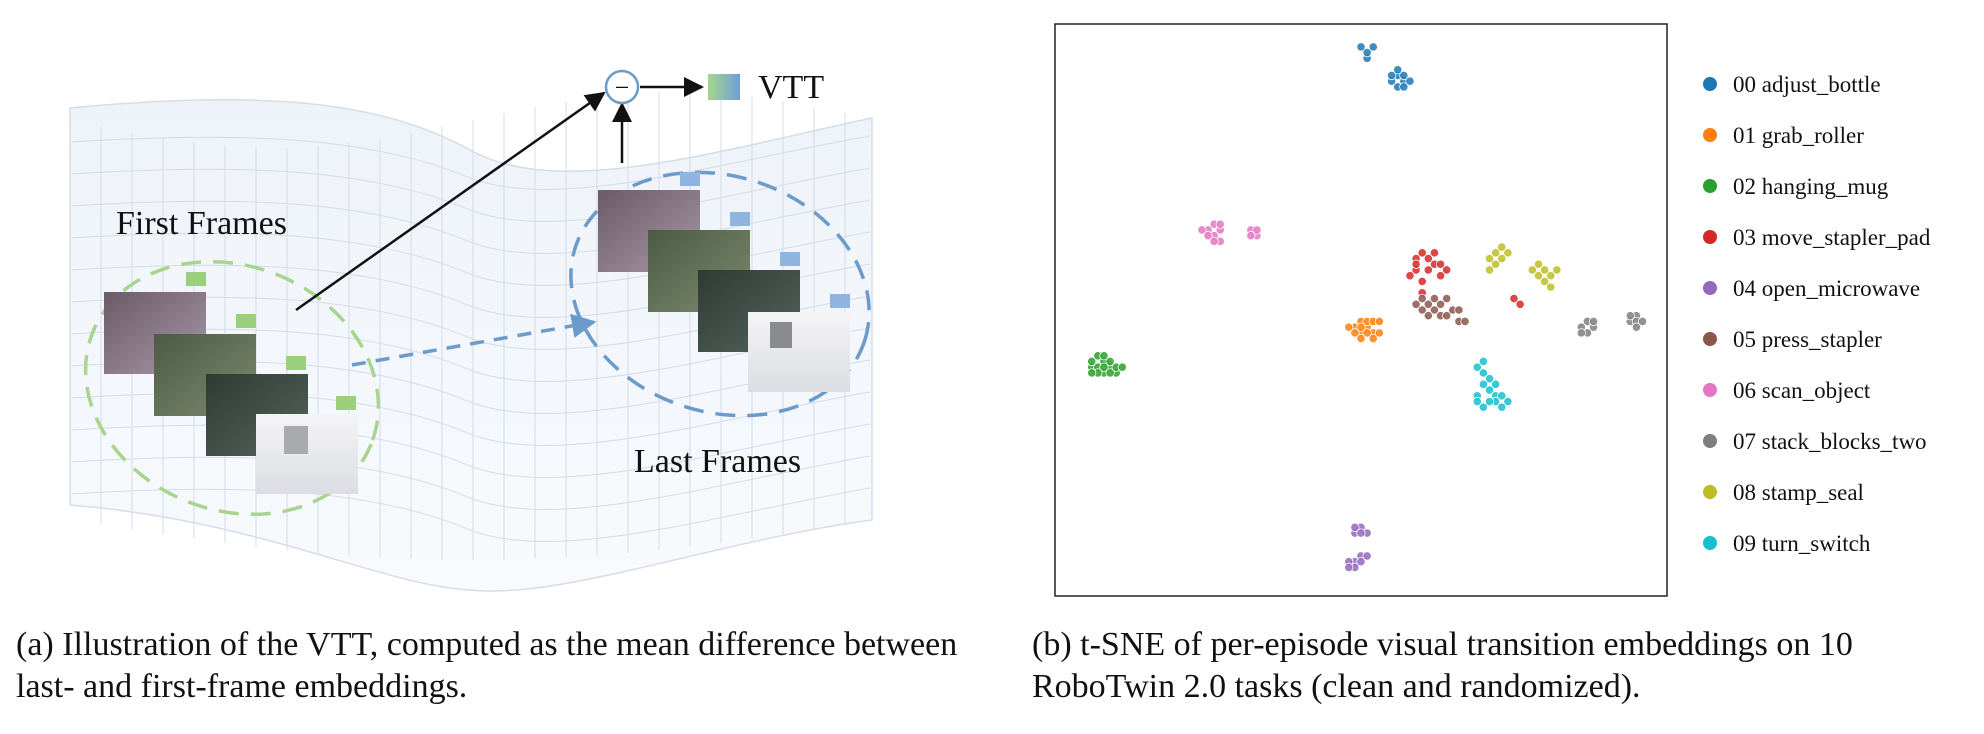 This screenshot has height=734, width=1984. What do you see at coordinates (1817, 237) in the screenshot?
I see `legend-item: 03 move_stapler_pad` at bounding box center [1817, 237].